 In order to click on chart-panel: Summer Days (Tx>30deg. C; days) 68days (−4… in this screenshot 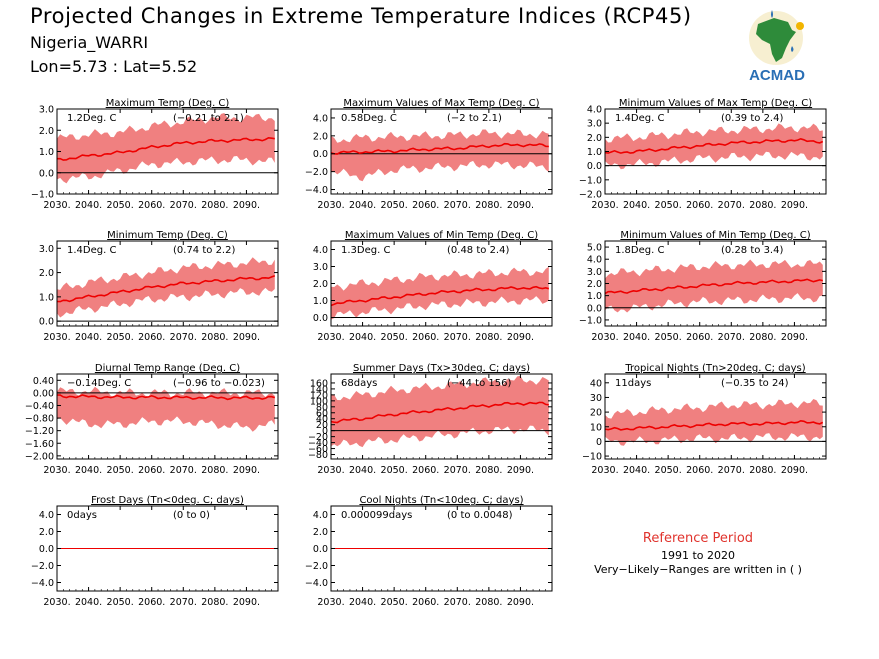, I will do `click(430, 419)`.